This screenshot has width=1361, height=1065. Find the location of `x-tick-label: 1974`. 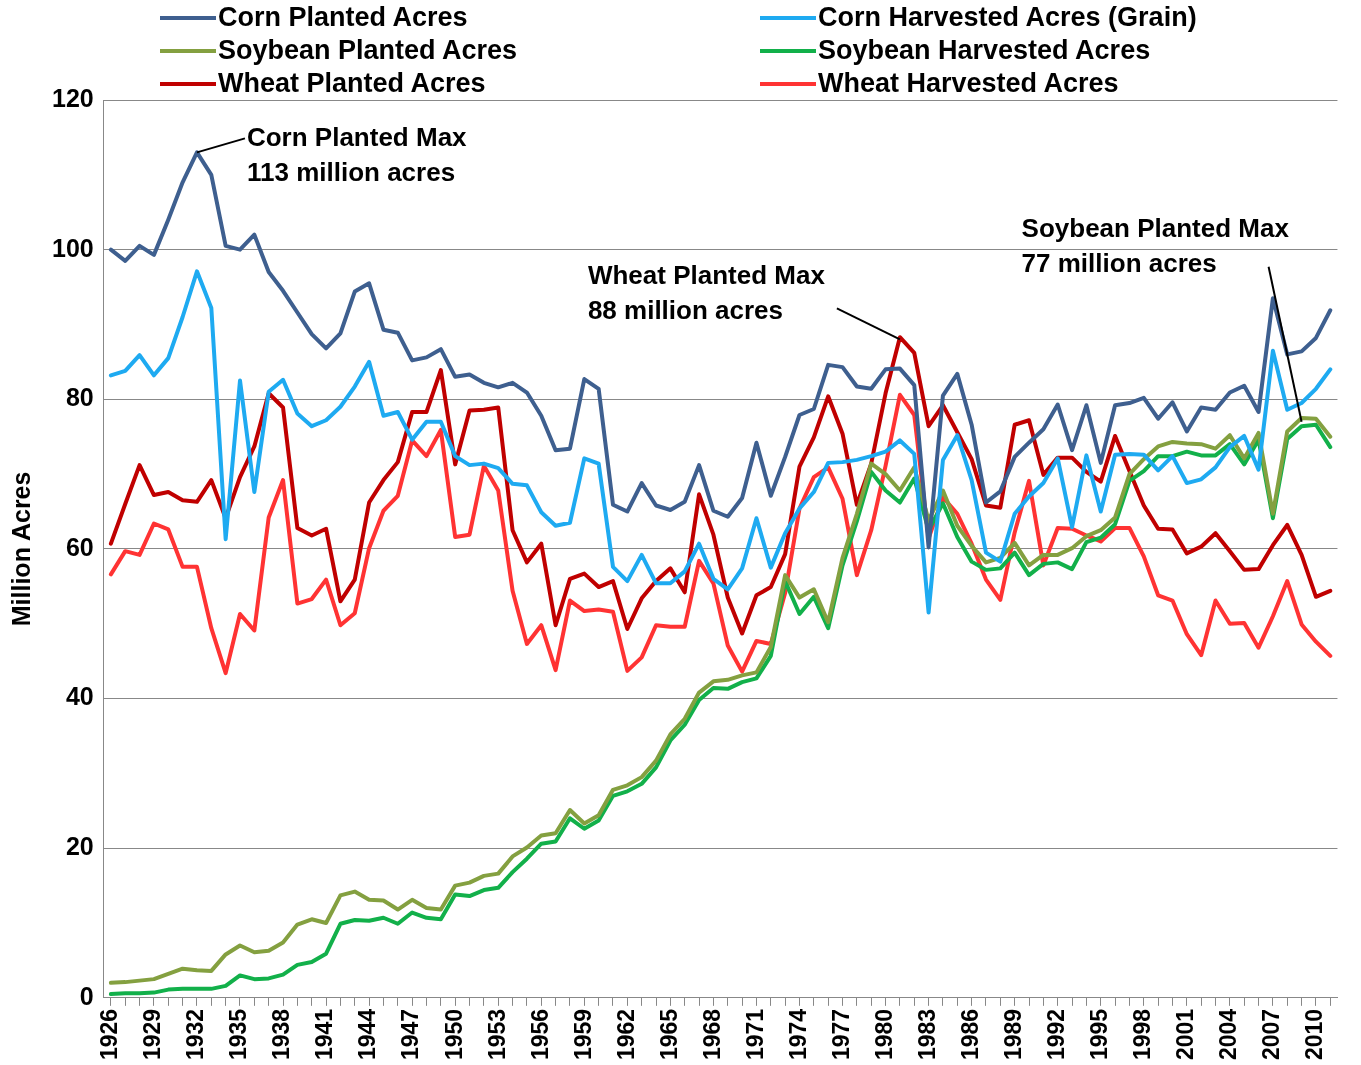

x-tick-label: 1974 is located at coordinates (797, 1034).